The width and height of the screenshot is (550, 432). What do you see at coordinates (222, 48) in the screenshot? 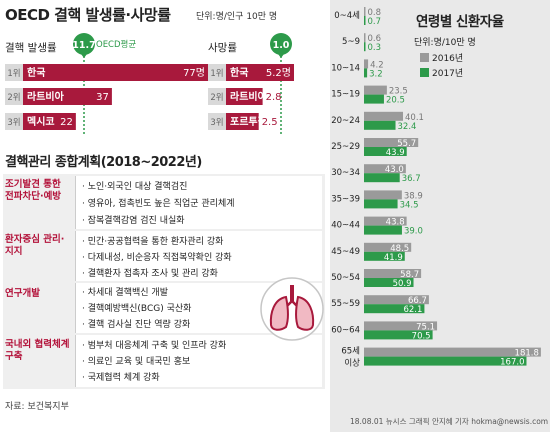
I see `mortality-heading: 사망률` at bounding box center [222, 48].